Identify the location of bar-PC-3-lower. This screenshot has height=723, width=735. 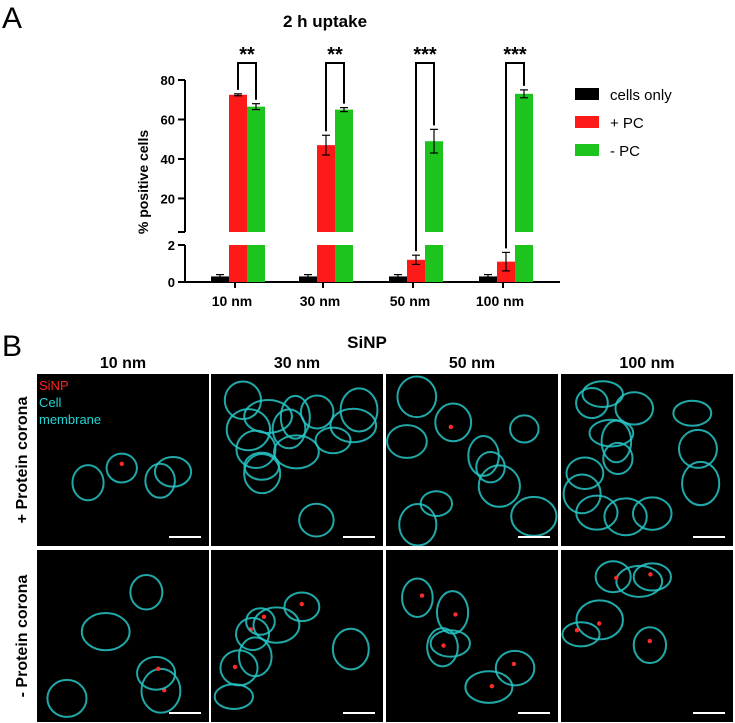
(524, 263).